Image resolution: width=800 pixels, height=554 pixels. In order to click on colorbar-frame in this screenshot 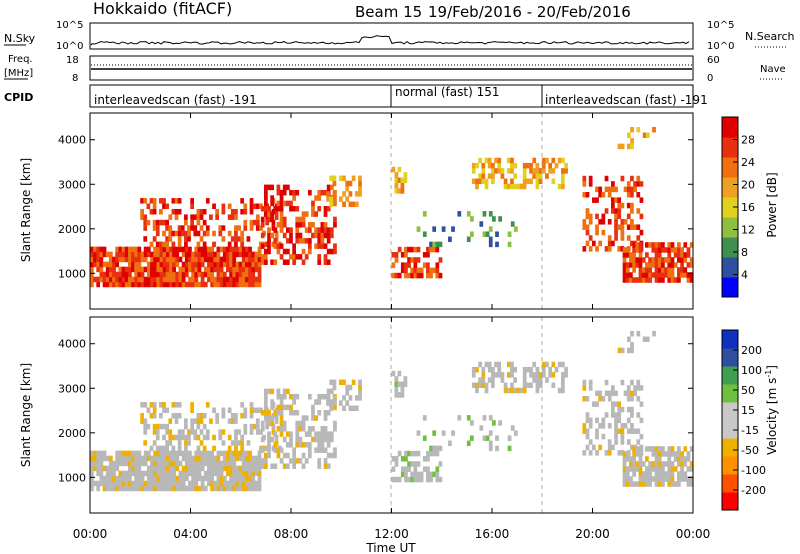, I will do `click(730, 420)`.